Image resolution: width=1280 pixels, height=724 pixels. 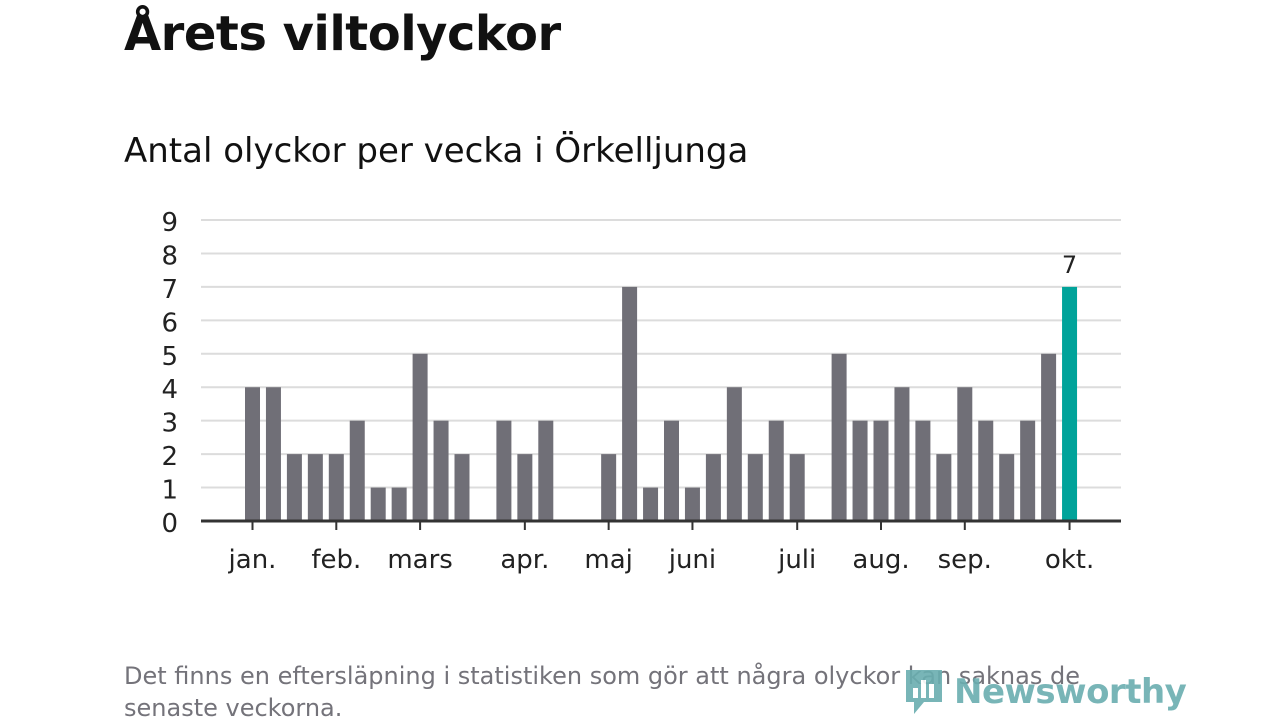 I want to click on y-tick-label: 9, so click(x=169, y=223).